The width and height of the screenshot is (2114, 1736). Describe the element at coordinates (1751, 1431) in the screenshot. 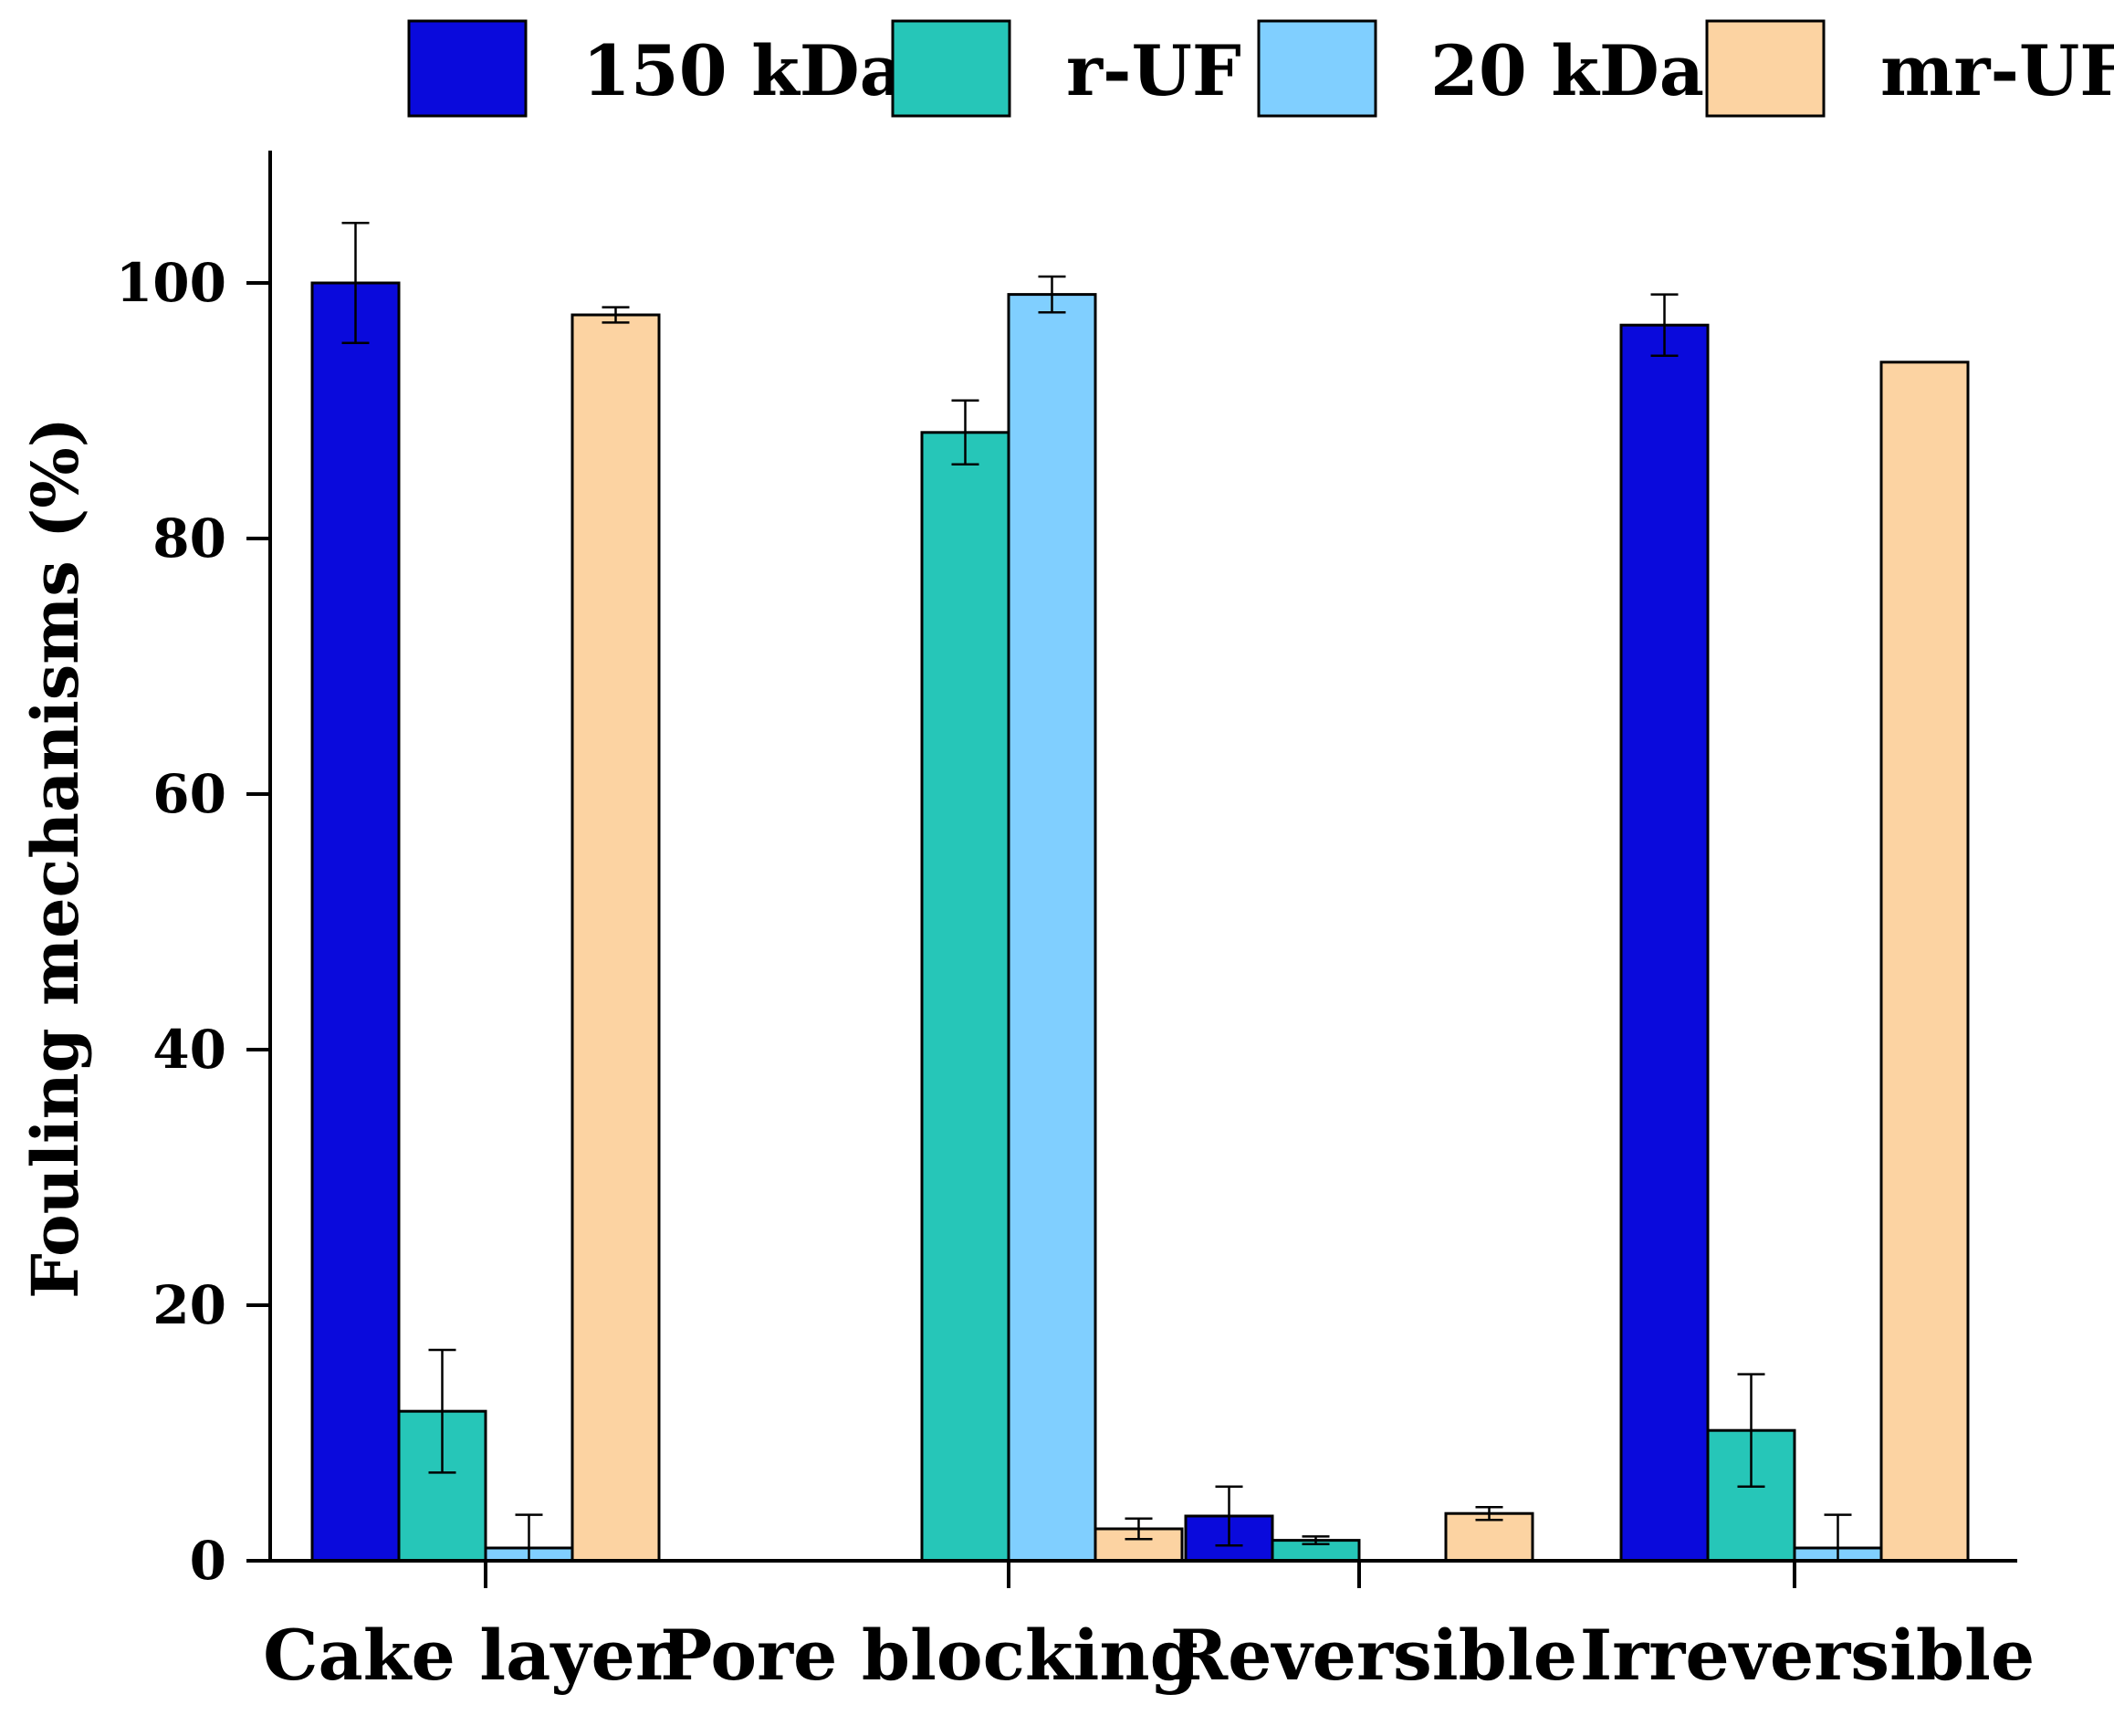

I see `error-bar-irreversible-r-uf` at that location.